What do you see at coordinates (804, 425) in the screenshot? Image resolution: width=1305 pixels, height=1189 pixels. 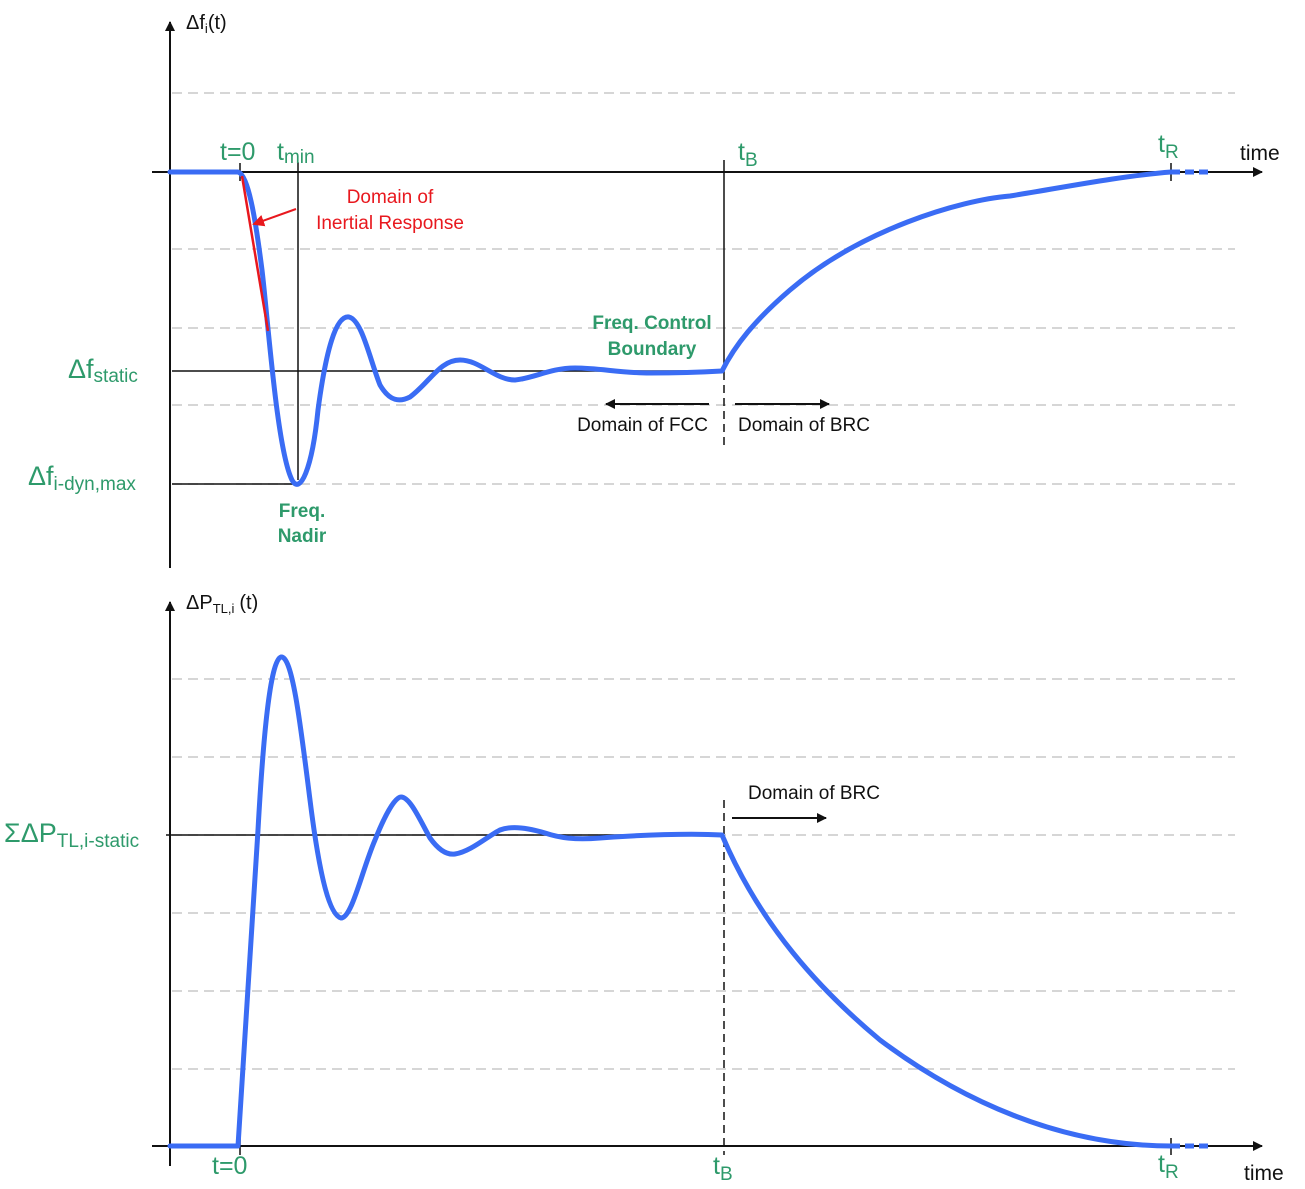 I see `domain-brc-label-top: Domain of BRC` at bounding box center [804, 425].